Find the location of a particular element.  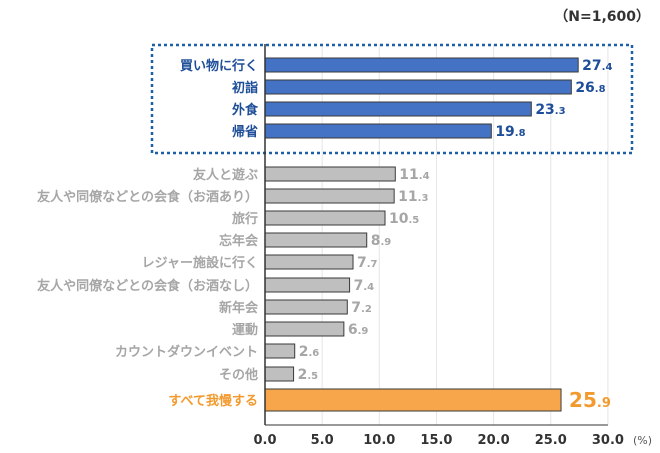

category-label: 新年会 is located at coordinates (239, 308).